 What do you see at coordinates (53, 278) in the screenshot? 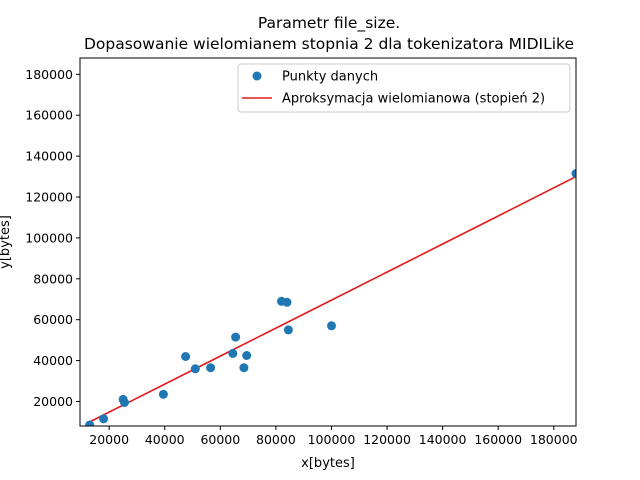
I see `y-tick-label: 80000` at bounding box center [53, 278].